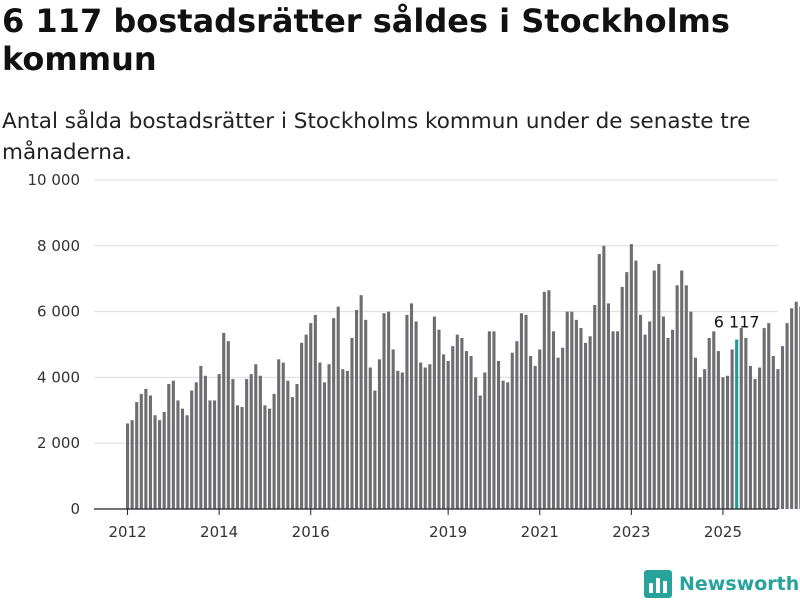  What do you see at coordinates (58, 443) in the screenshot?
I see `y-tick-label: 2 000` at bounding box center [58, 443].